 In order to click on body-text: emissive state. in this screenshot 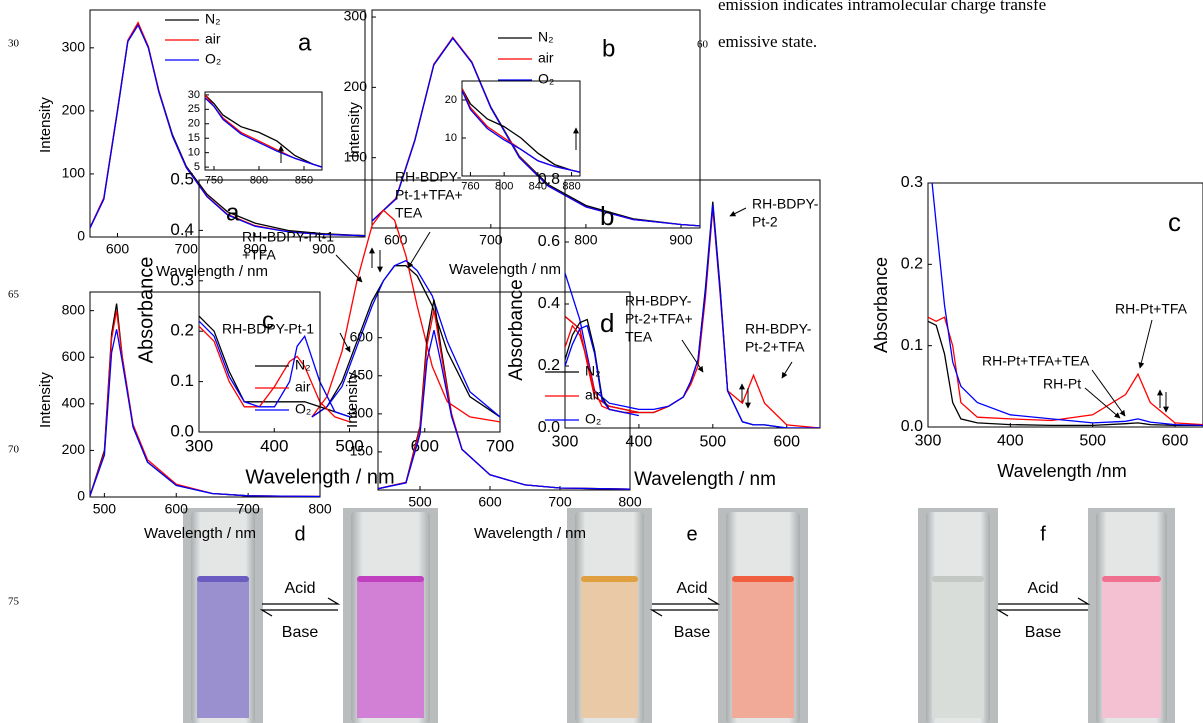, I will do `click(767, 41)`.